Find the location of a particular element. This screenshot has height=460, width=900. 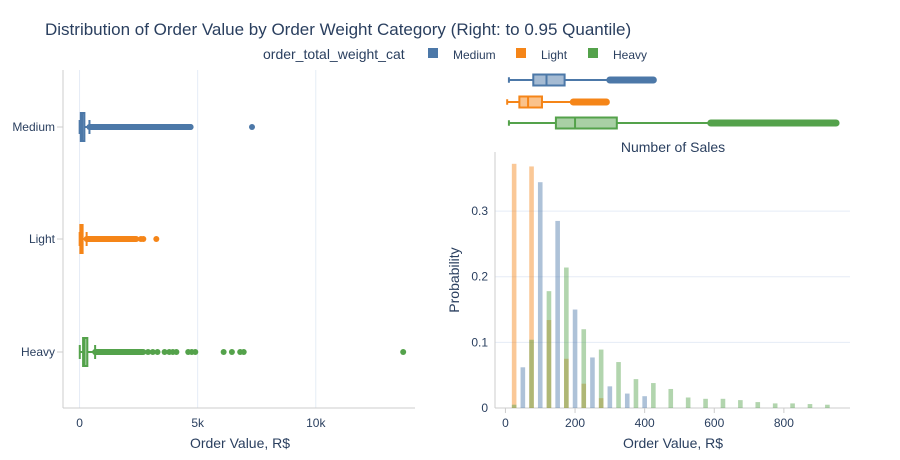

hist-x-tick-label: 800 is located at coordinates (784, 423).